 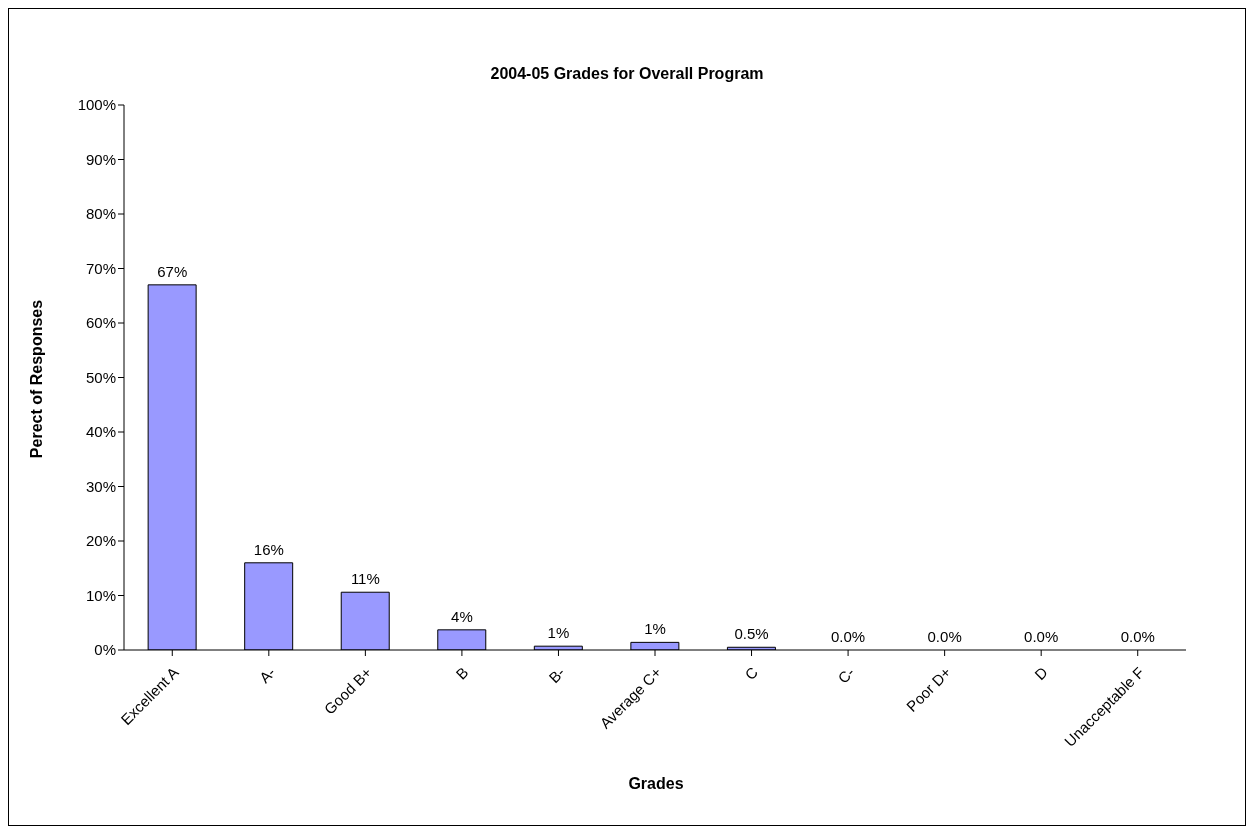 I want to click on y-tick-label: 40%, so click(x=100, y=432).